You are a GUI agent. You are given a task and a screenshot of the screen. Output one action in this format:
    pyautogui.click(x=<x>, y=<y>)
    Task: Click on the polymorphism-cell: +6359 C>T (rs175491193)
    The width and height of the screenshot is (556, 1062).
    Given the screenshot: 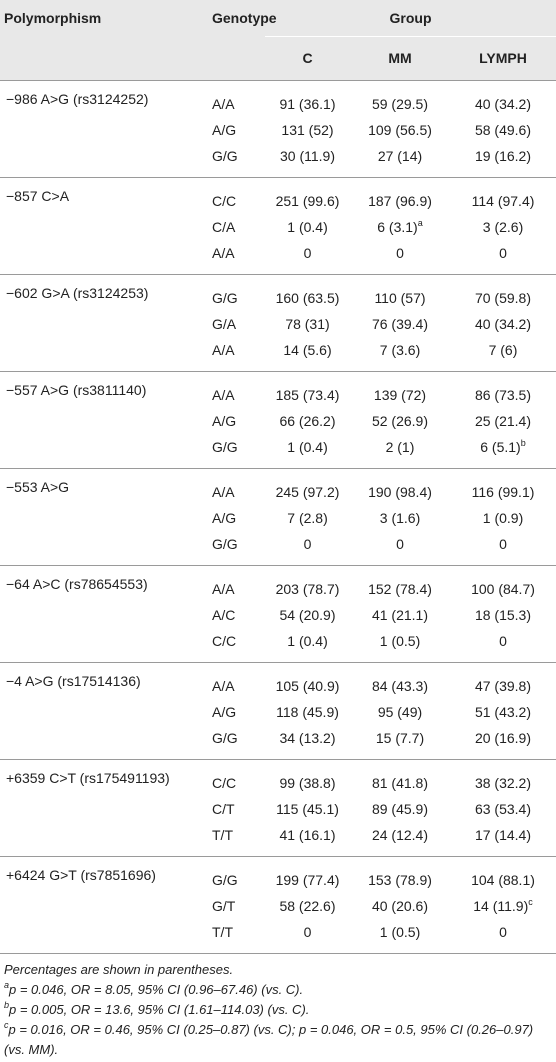 What is the action you would take?
    pyautogui.click(x=102, y=807)
    